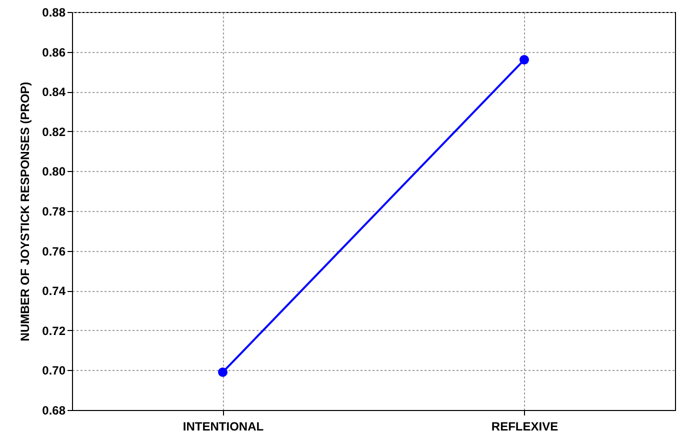 This screenshot has width=680, height=433. I want to click on y-axis-title: NUMBER OF JOYSTICK RESPONSES (PROP), so click(25, 212).